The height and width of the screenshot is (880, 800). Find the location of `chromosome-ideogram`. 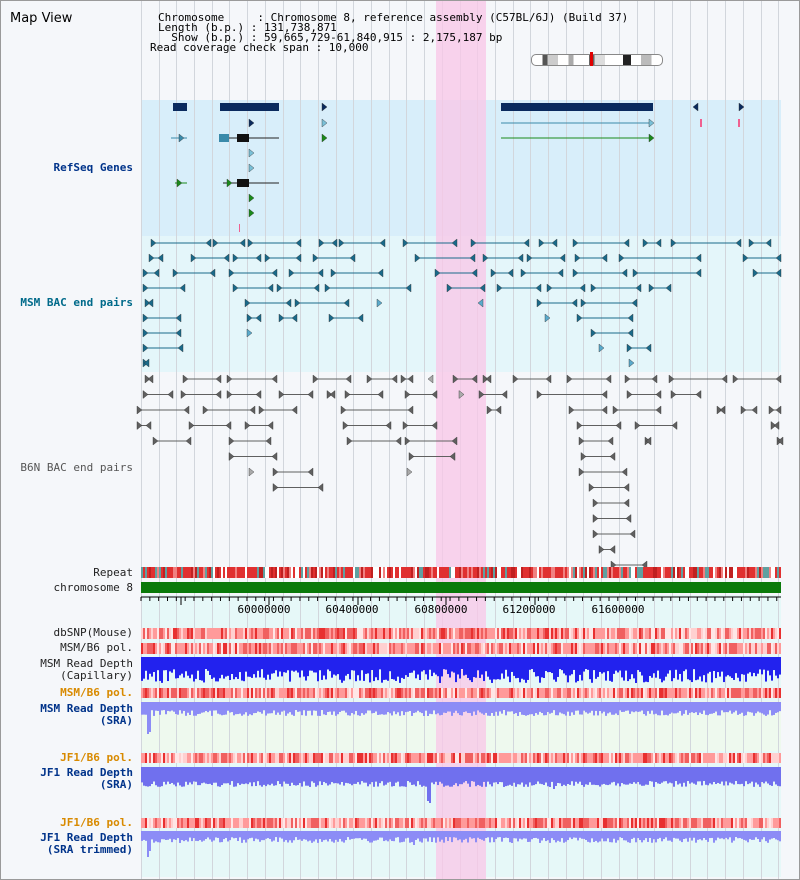

chromosome-ideogram is located at coordinates (597, 60).